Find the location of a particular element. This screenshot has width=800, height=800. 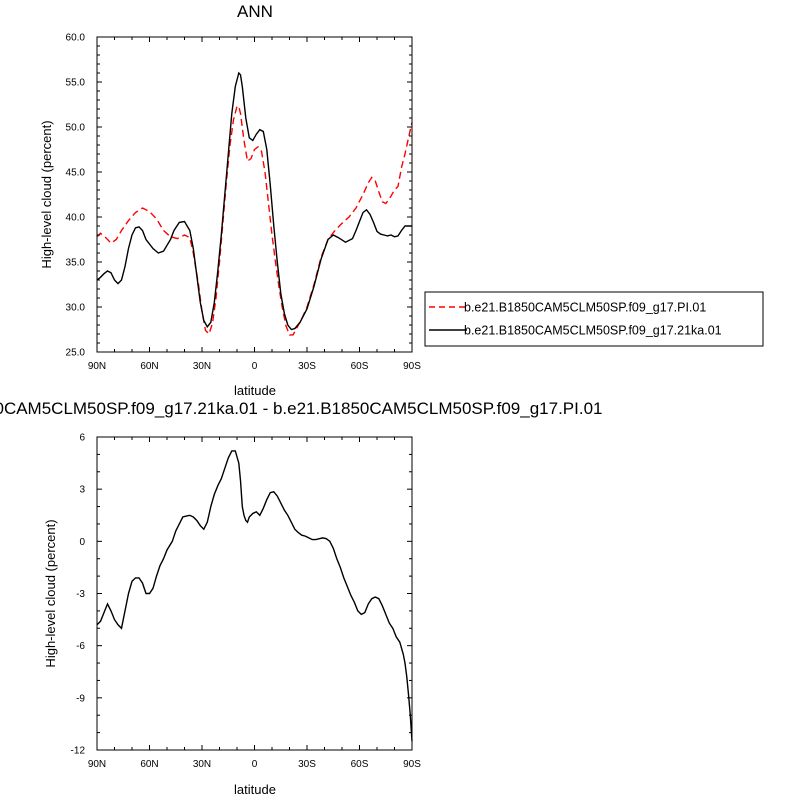

bottom-chart-series-group is located at coordinates (254, 596).